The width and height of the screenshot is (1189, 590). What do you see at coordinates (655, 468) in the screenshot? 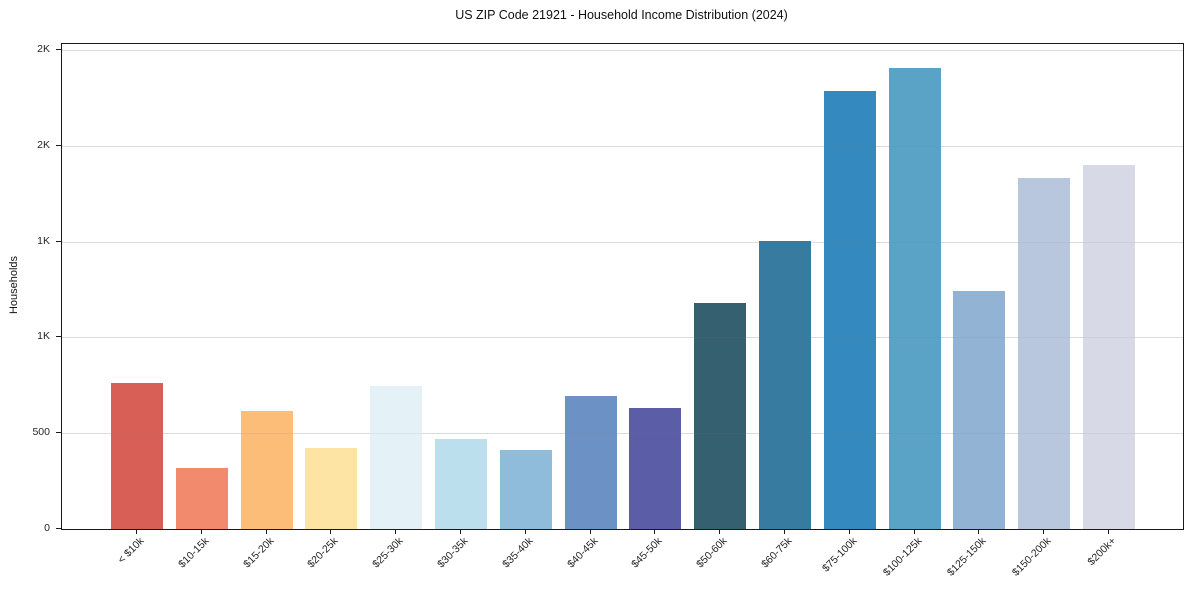
I see `bar-$45-50k` at bounding box center [655, 468].